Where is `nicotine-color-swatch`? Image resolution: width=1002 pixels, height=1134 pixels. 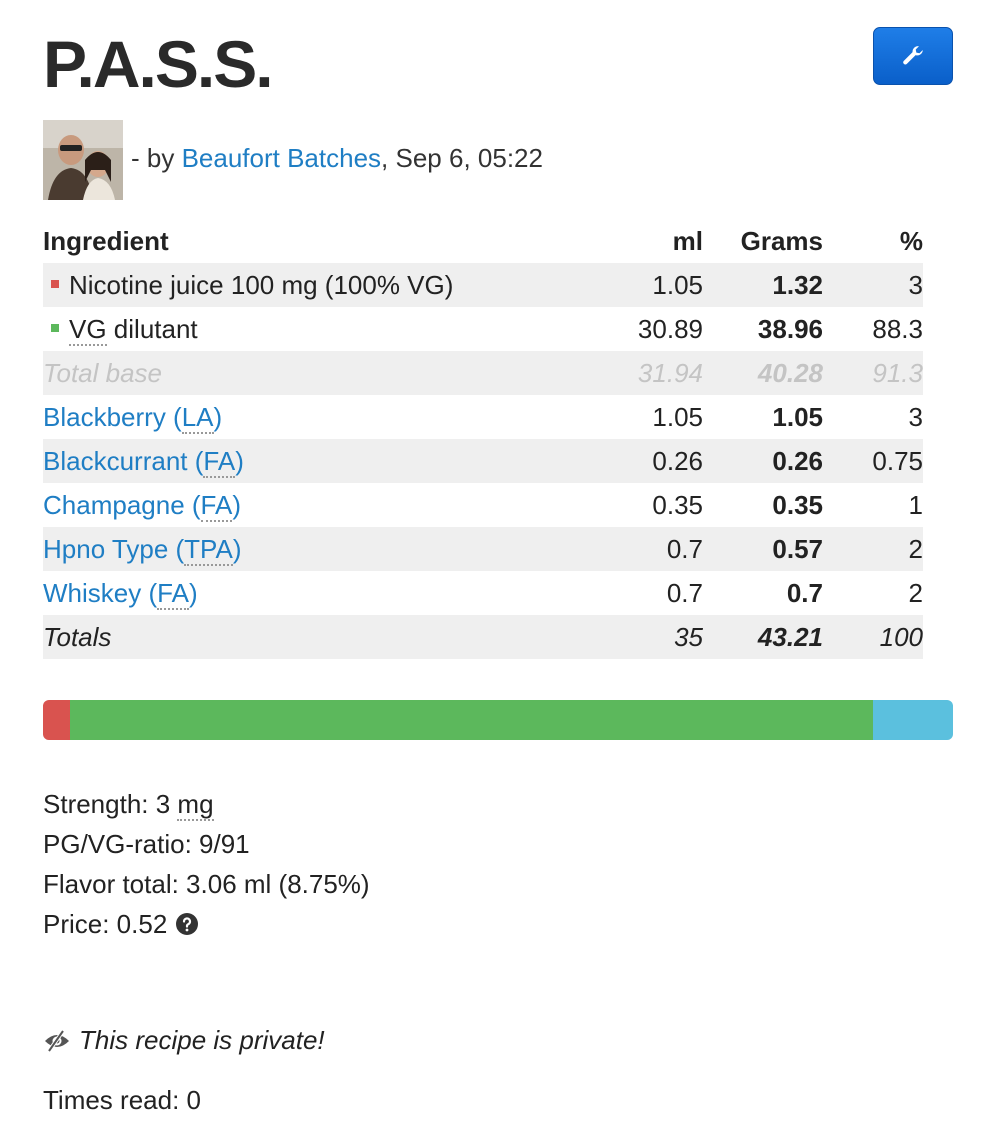 nicotine-color-swatch is located at coordinates (55, 283).